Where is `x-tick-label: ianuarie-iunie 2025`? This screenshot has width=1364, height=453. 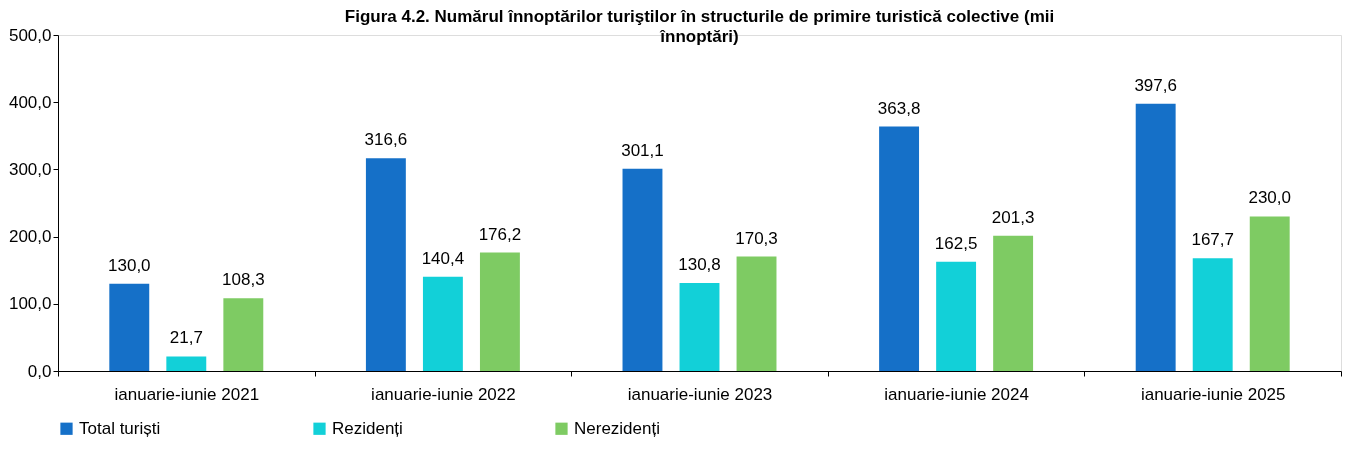
x-tick-label: ianuarie-iunie 2025 is located at coordinates (1213, 394).